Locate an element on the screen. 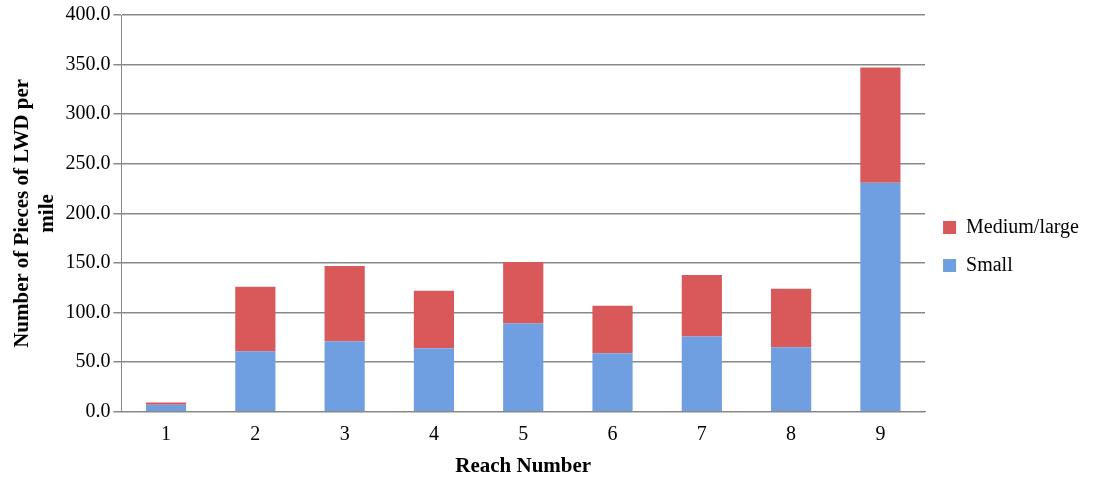 The width and height of the screenshot is (1099, 487). legend-label: Small is located at coordinates (990, 263).